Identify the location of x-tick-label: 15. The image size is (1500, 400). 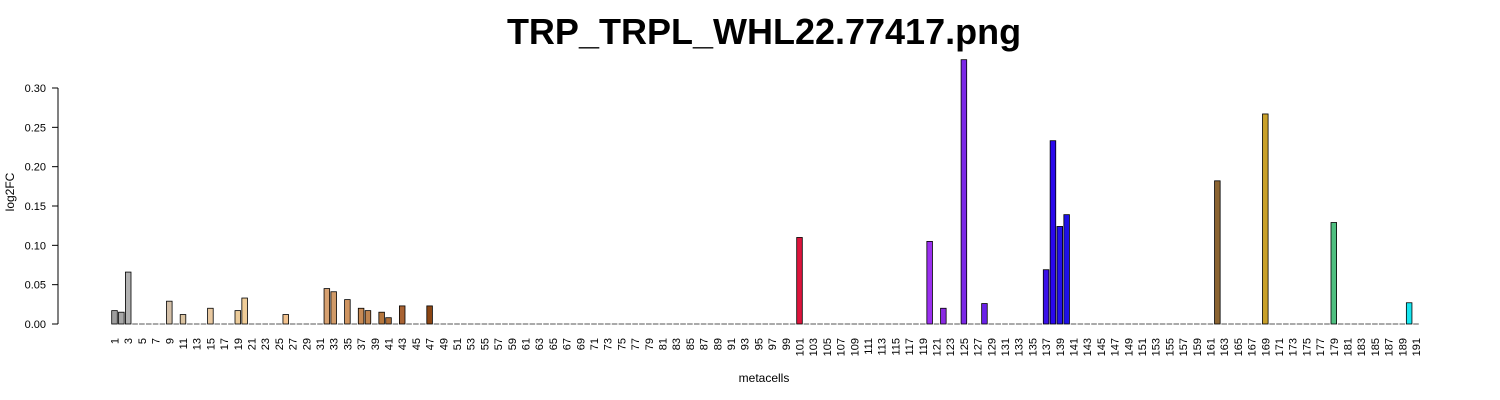
(211, 344).